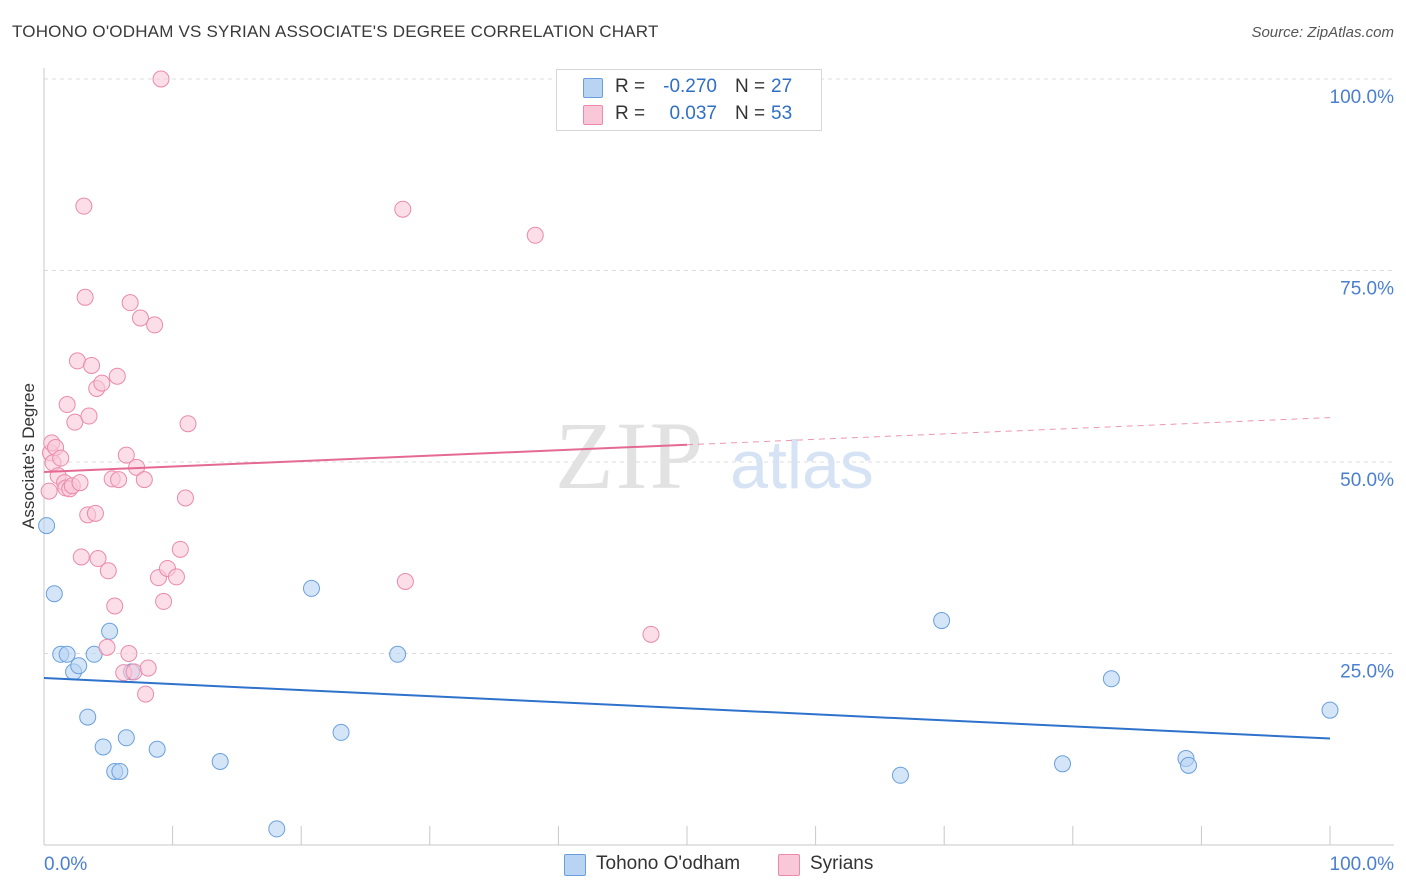 Image resolution: width=1406 pixels, height=892 pixels. What do you see at coordinates (1367, 289) in the screenshot?
I see `y-tick-label: 75.0%` at bounding box center [1367, 289].